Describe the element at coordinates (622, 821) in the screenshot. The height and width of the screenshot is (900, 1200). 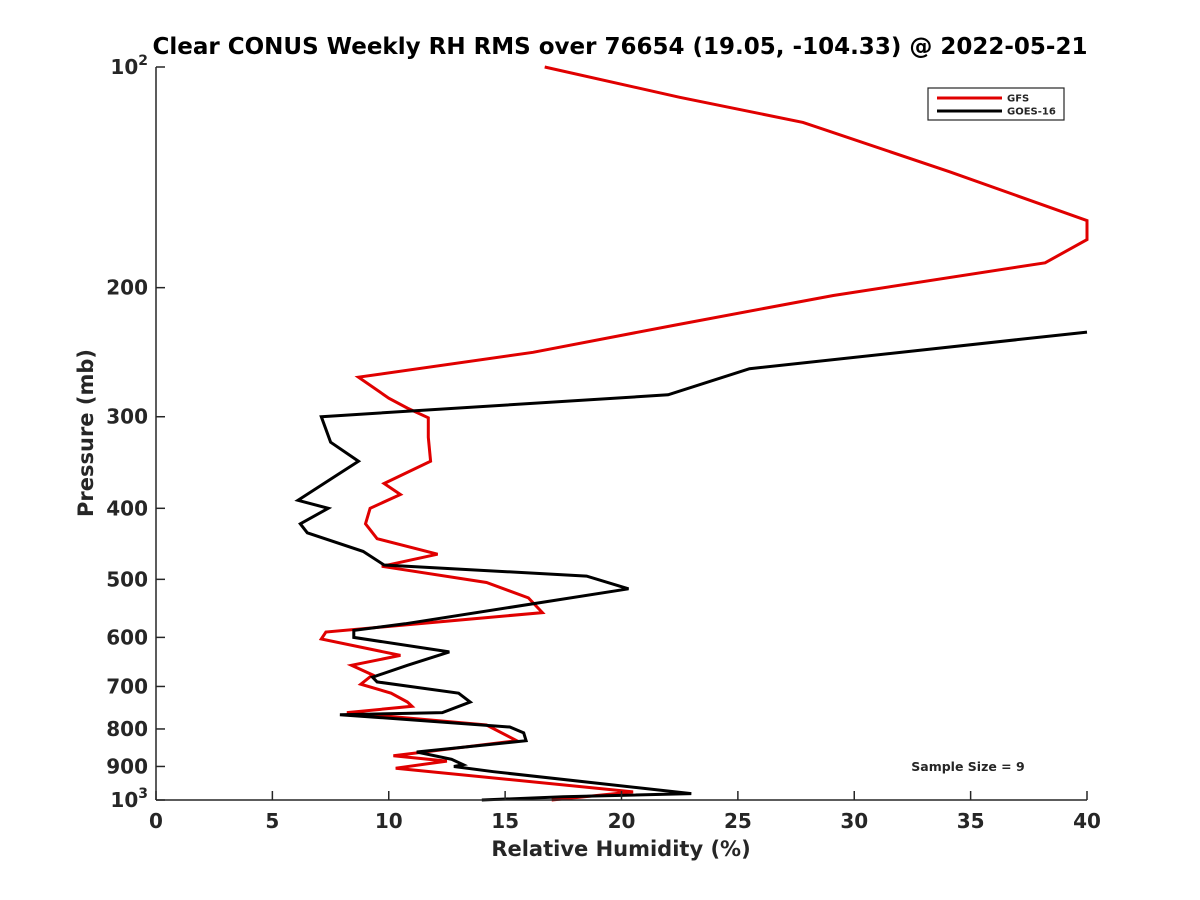
I see `x-tick-label: 20` at that location.